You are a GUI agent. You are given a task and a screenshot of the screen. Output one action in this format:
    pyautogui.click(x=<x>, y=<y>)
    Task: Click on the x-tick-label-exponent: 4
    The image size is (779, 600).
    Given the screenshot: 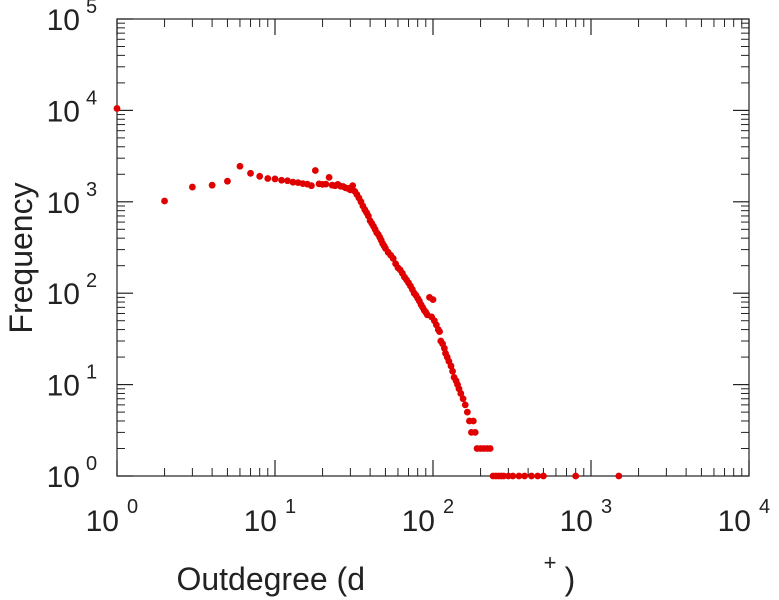 What is the action you would take?
    pyautogui.click(x=764, y=507)
    